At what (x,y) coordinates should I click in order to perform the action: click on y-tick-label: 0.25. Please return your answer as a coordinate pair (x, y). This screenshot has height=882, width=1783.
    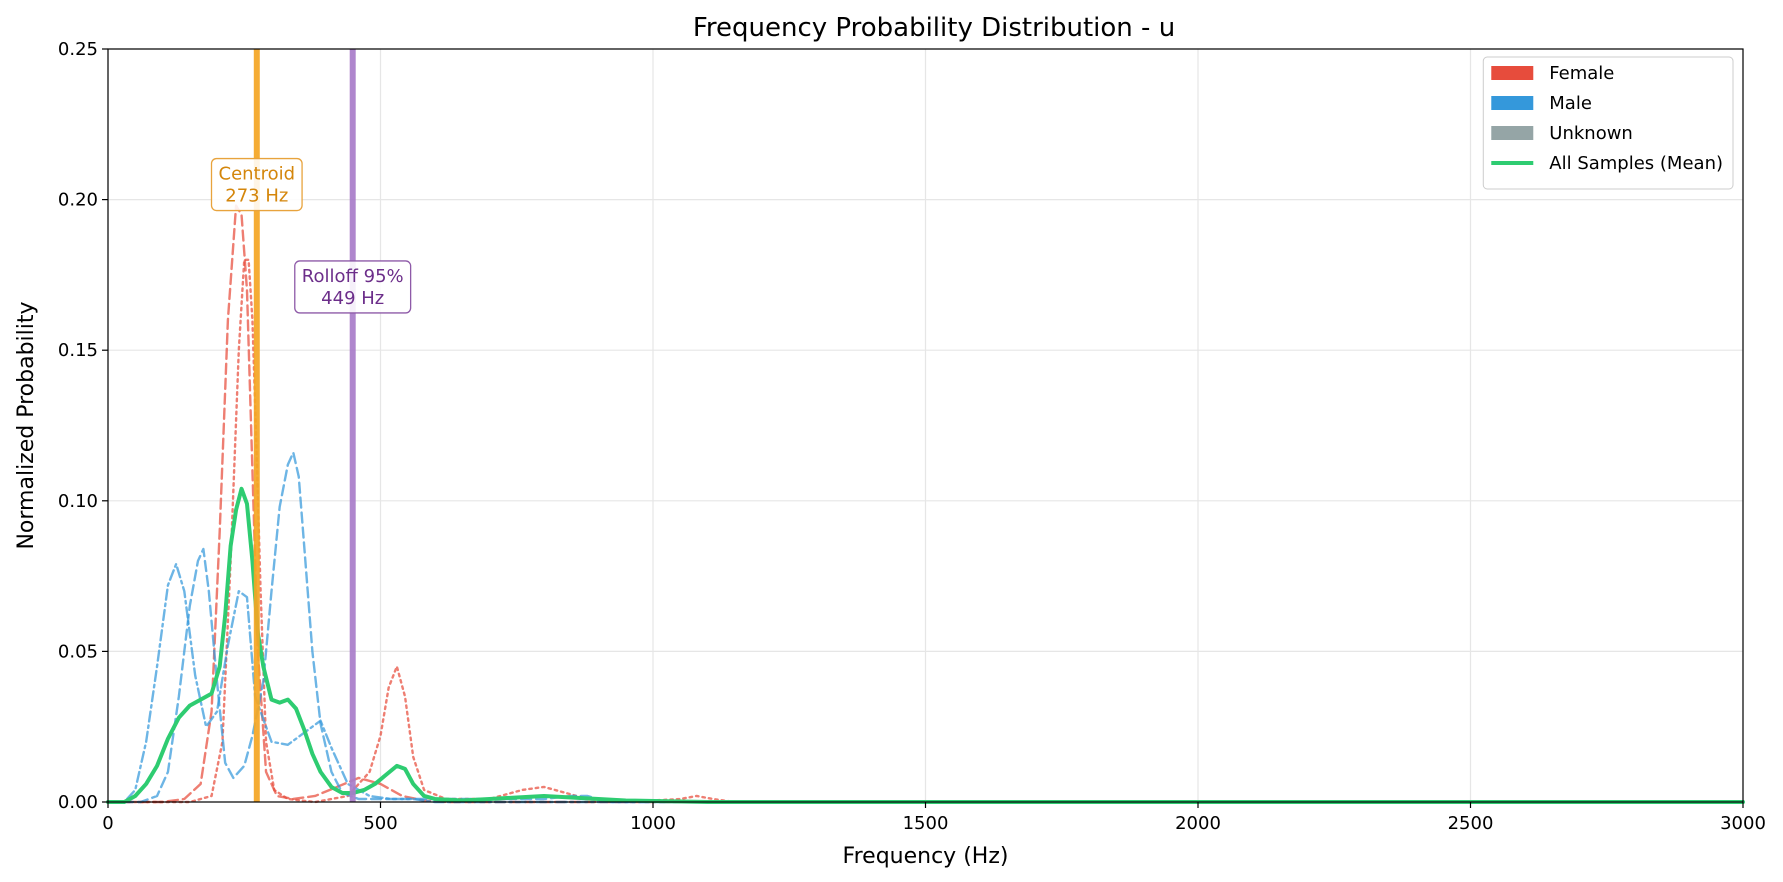
    Looking at the image, I should click on (78, 49).